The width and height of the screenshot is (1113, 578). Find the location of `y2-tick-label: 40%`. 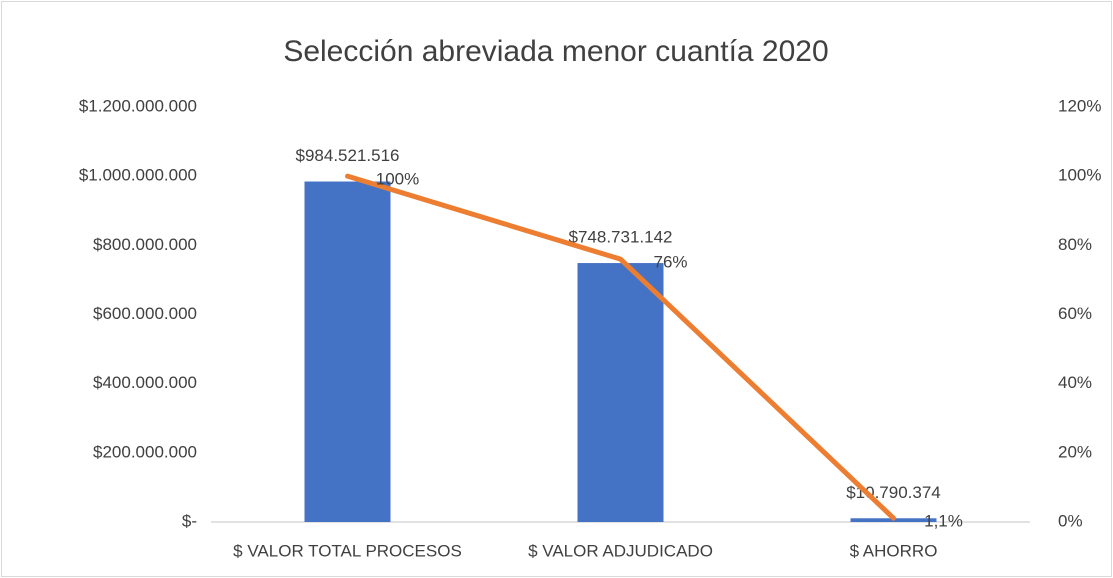

y2-tick-label: 40% is located at coordinates (1075, 382).